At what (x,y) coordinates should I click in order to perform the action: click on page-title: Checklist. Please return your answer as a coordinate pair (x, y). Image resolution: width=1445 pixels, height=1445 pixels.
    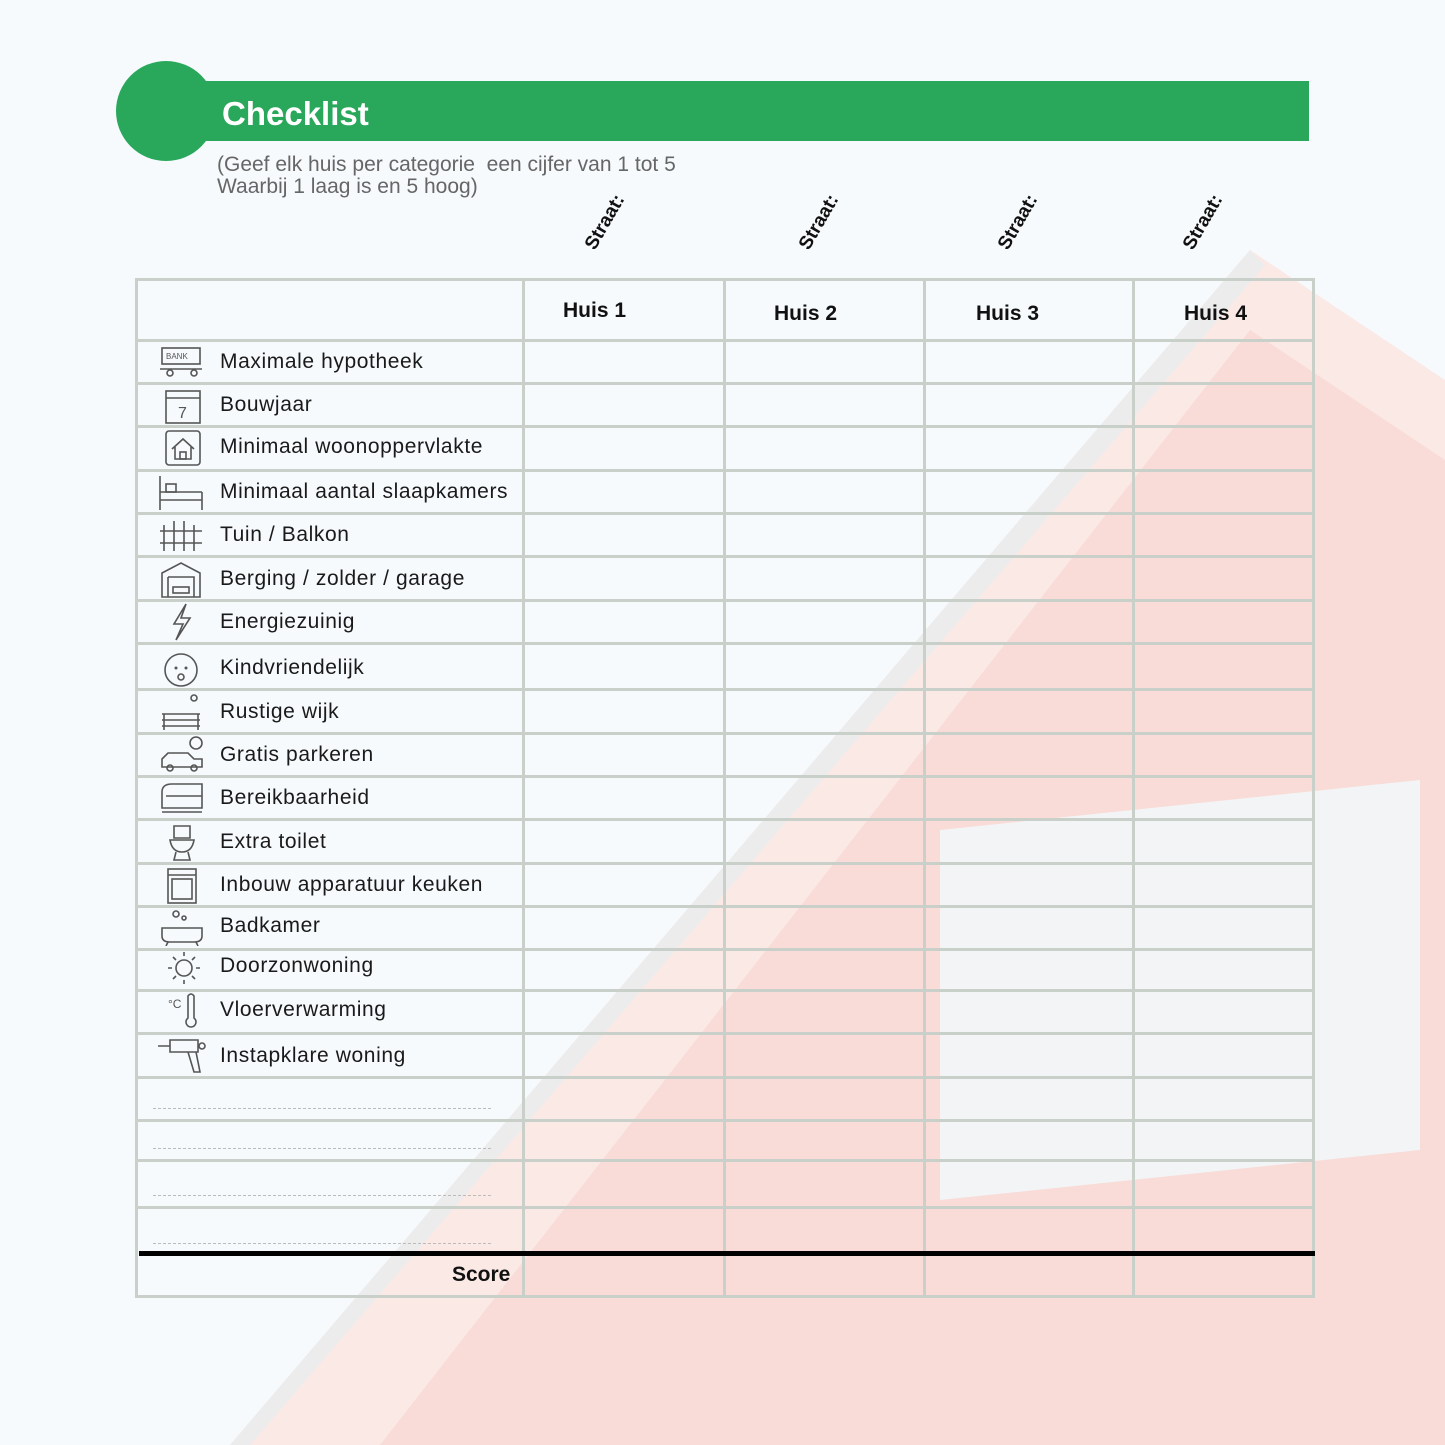
    Looking at the image, I should click on (295, 113).